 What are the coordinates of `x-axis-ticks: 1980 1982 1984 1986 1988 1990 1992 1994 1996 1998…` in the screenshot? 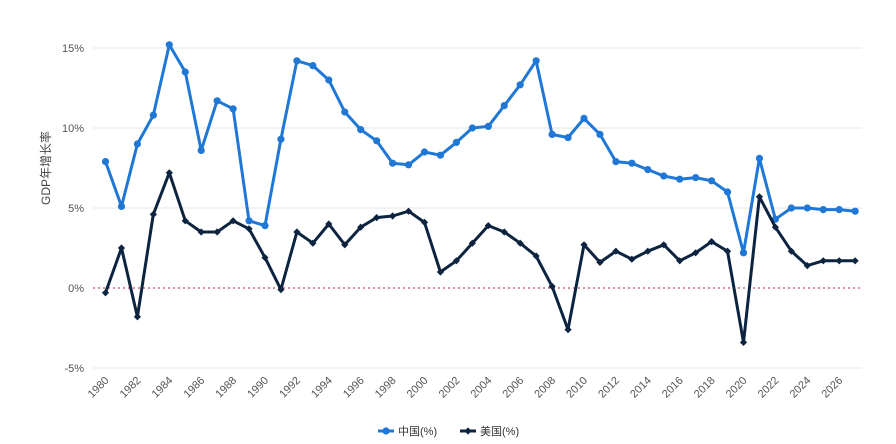 It's located at (465, 388).